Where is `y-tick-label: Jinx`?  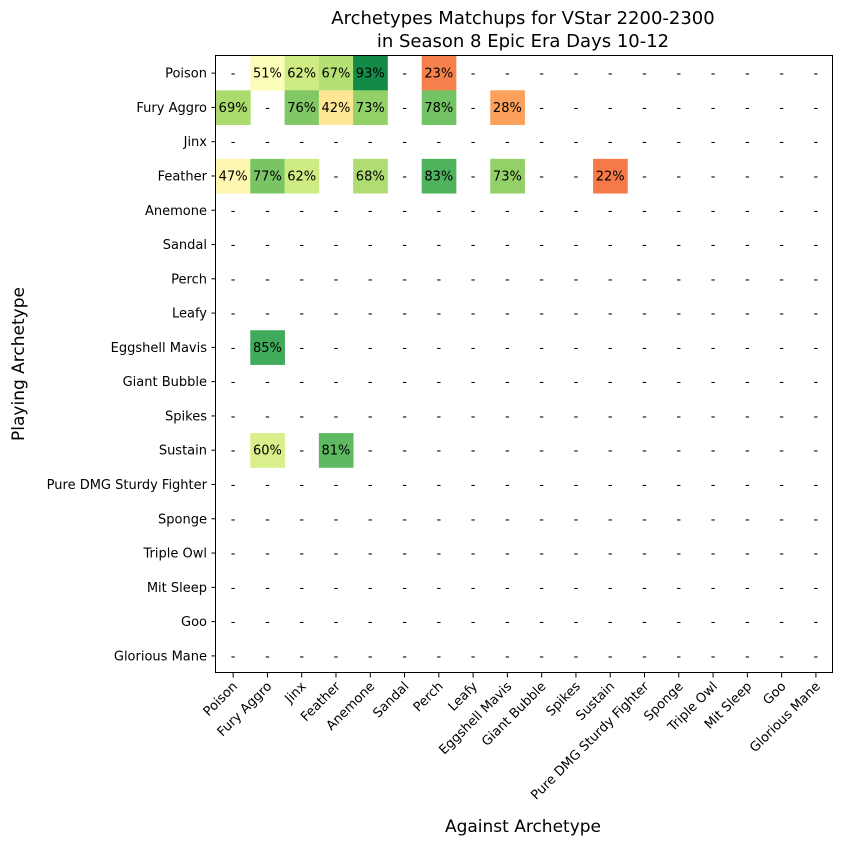
y-tick-label: Jinx is located at coordinates (195, 142).